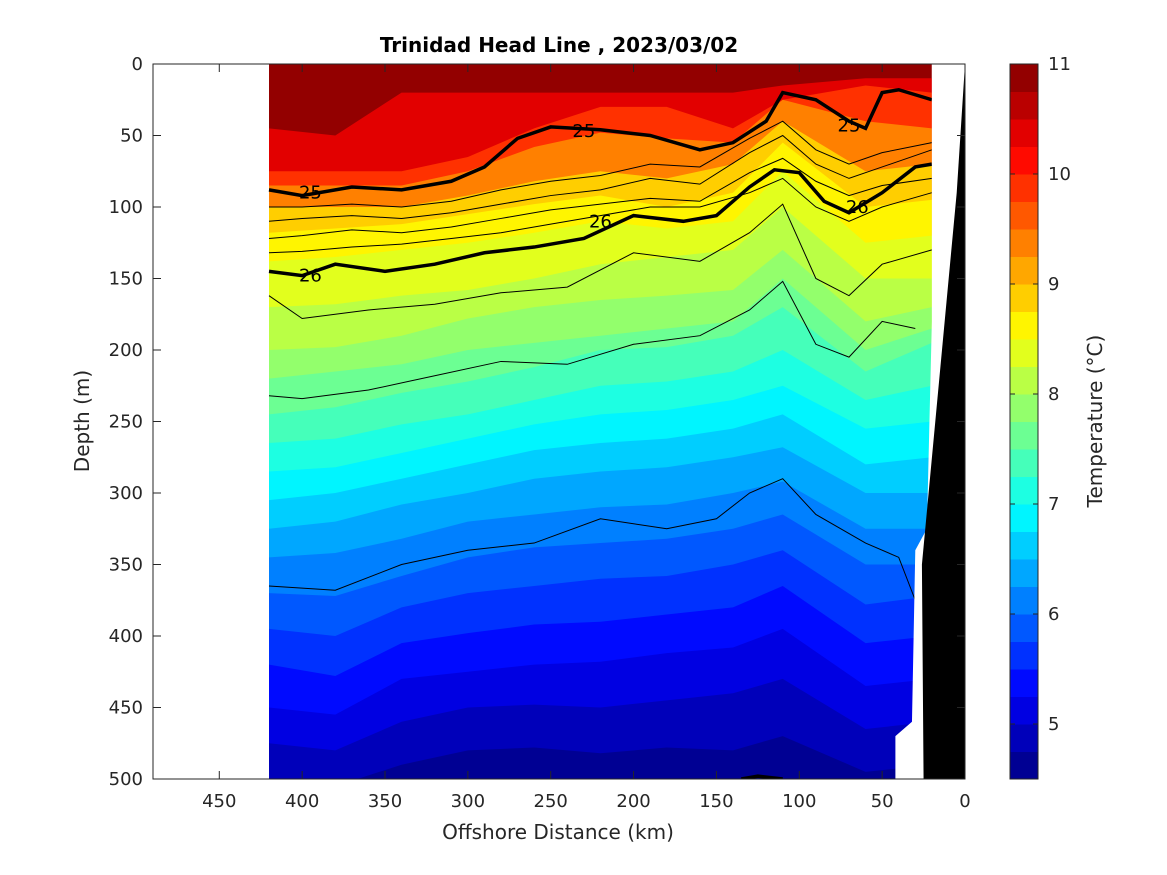 Image resolution: width=1167 pixels, height=875 pixels. What do you see at coordinates (551, 801) in the screenshot?
I see `x-tick-label: 250` at bounding box center [551, 801].